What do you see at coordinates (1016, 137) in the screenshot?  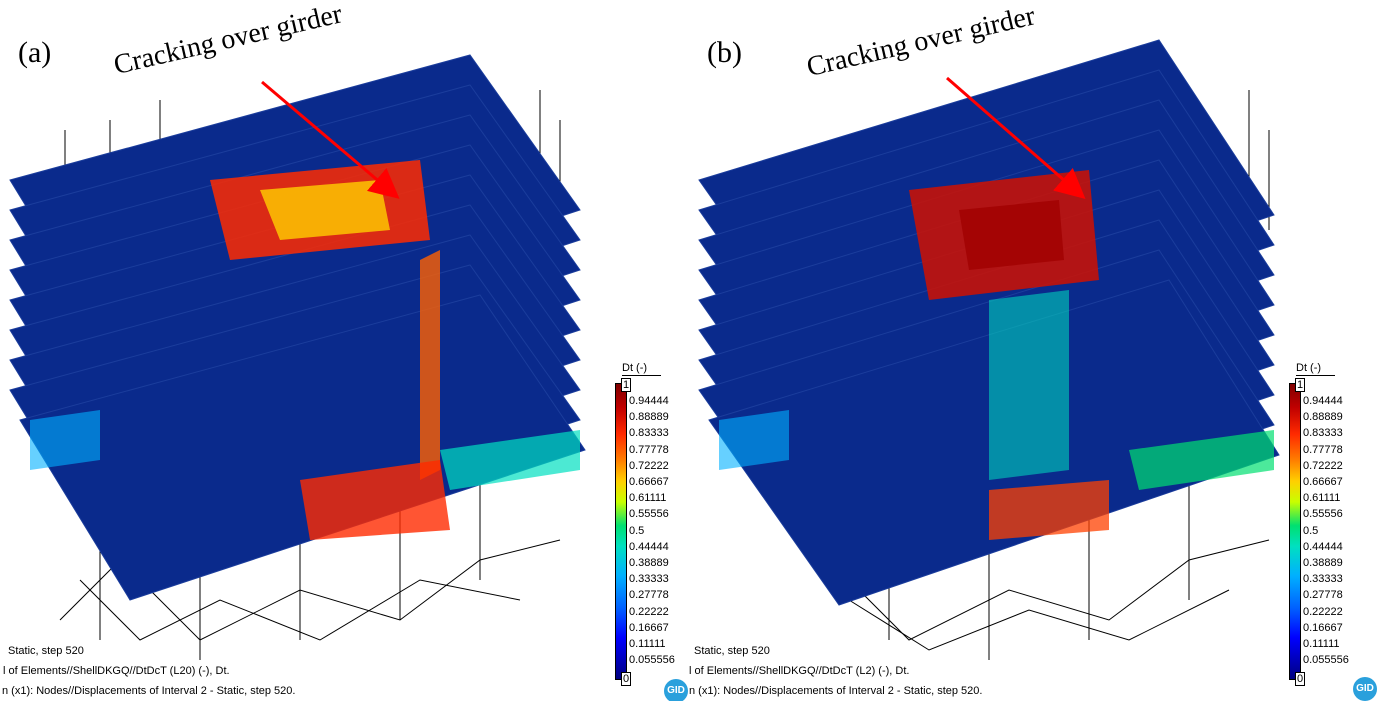 I see `annotation-arrow-b` at bounding box center [1016, 137].